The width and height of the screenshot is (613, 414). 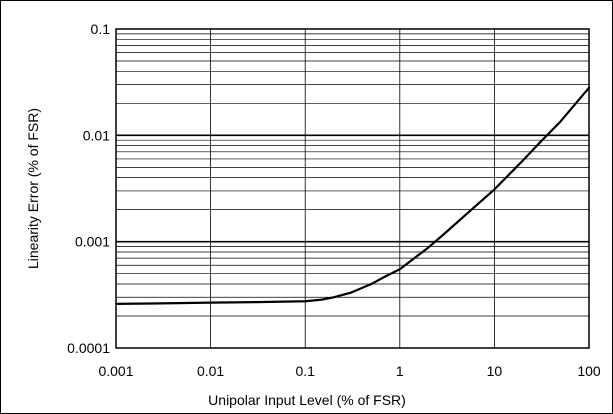 What do you see at coordinates (307, 400) in the screenshot?
I see `x-axis-label: Unipolar Input Level (% of FSR)` at bounding box center [307, 400].